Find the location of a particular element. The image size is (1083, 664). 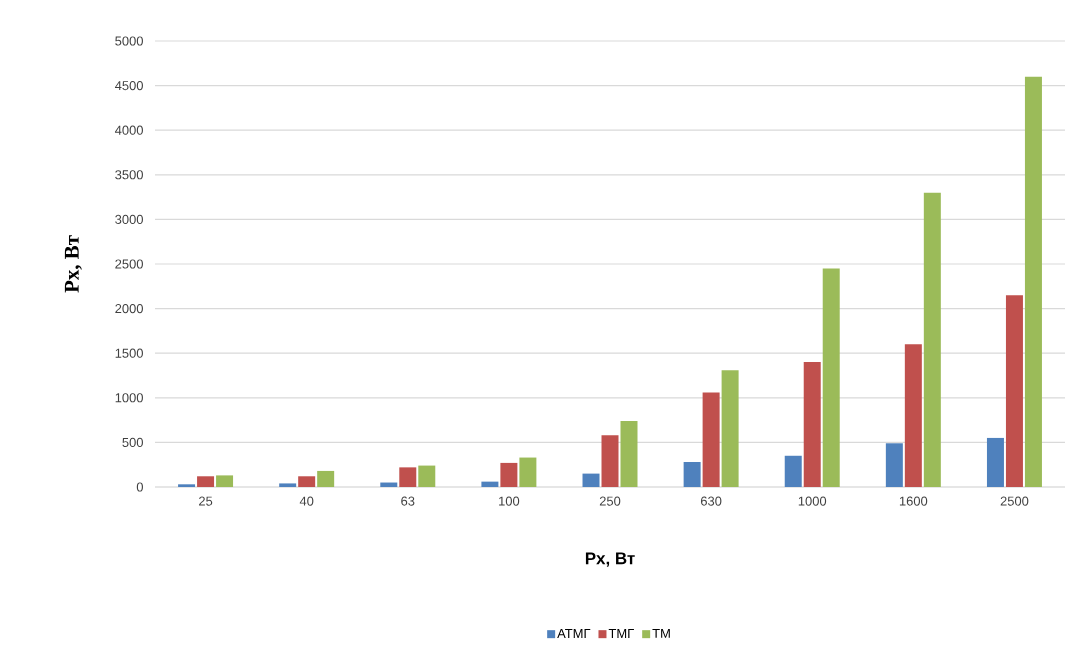

y-tick-label: 3000 is located at coordinates (129, 219).